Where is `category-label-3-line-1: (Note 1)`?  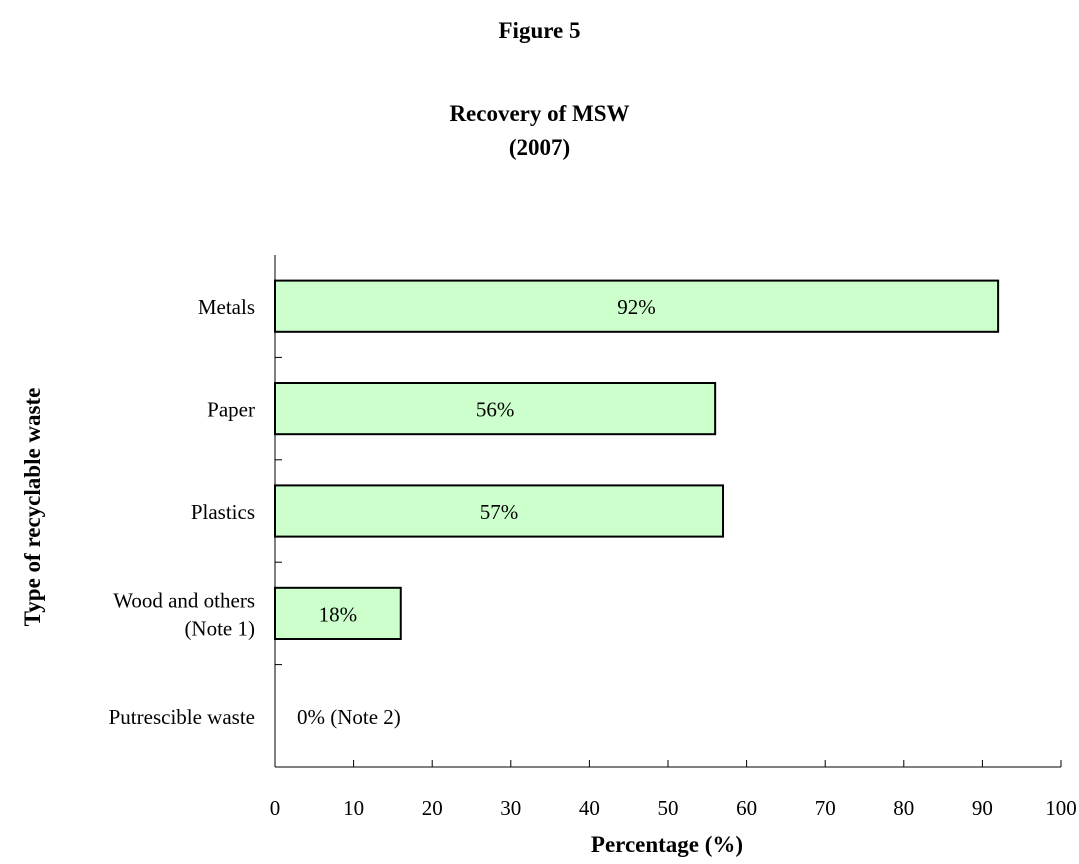 category-label-3-line-1: (Note 1) is located at coordinates (219, 628).